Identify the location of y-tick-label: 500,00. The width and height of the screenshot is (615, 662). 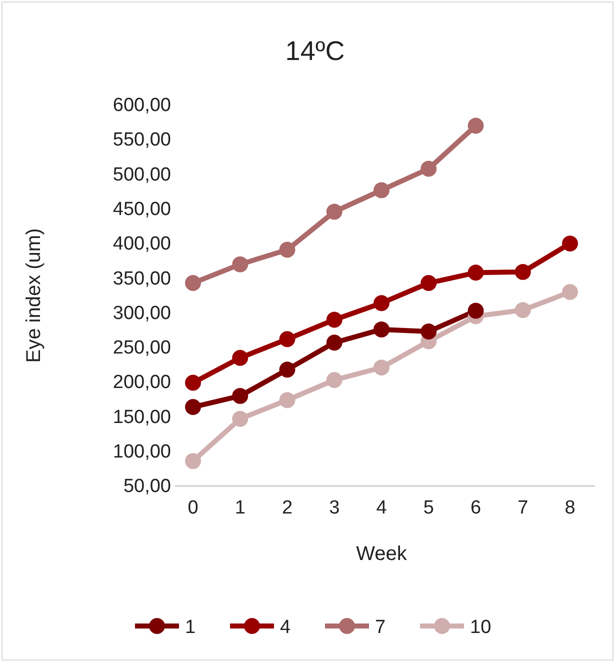
(141, 175).